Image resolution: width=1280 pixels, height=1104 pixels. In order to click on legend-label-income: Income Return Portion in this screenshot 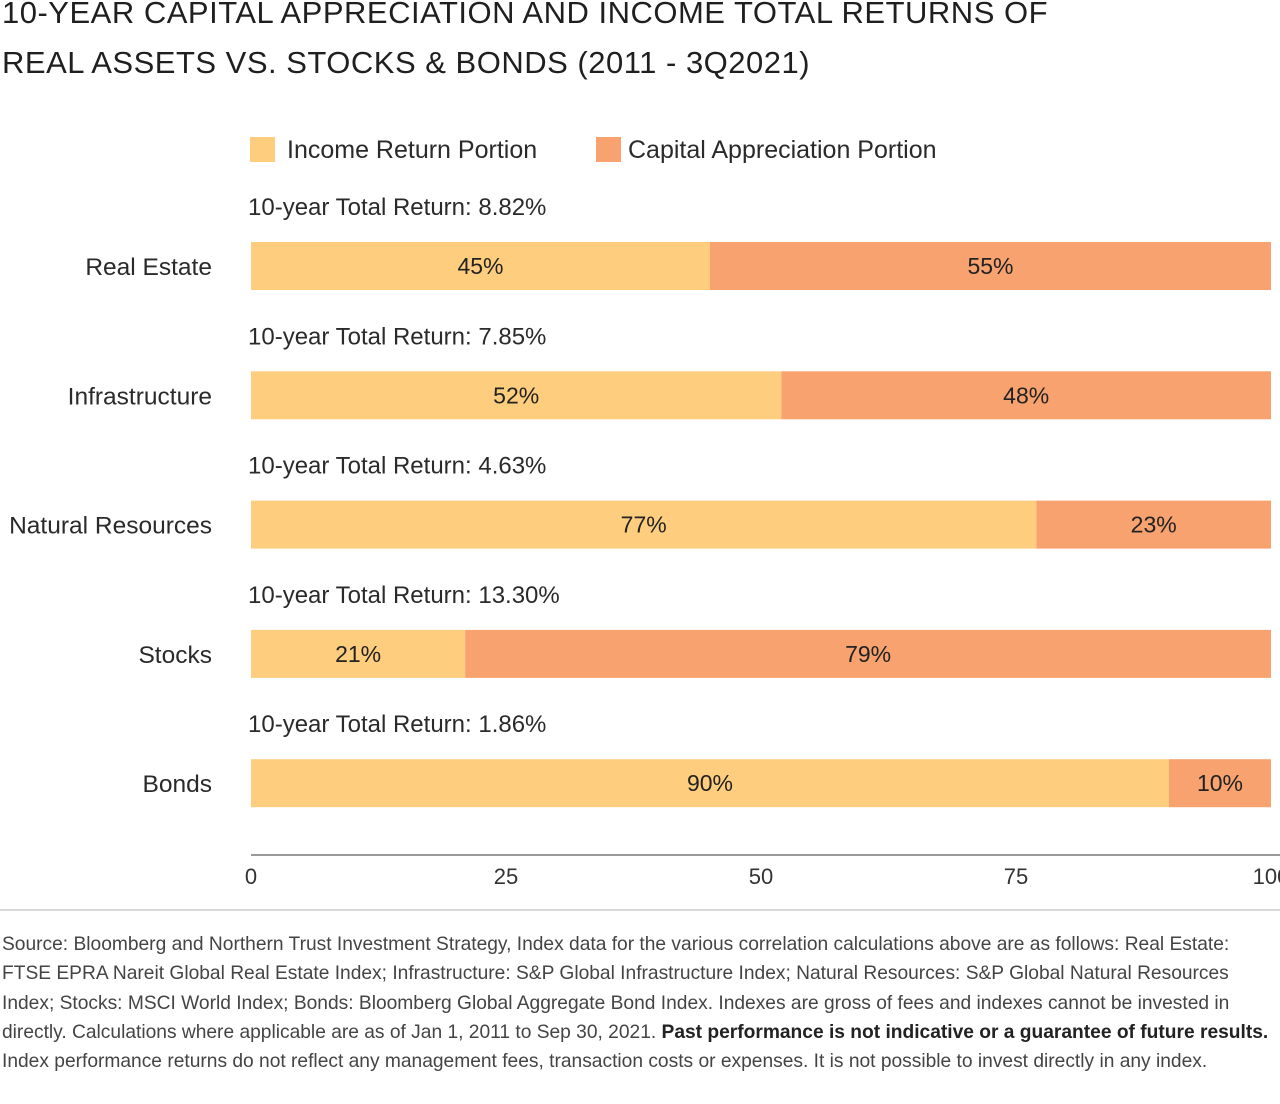, I will do `click(412, 150)`.